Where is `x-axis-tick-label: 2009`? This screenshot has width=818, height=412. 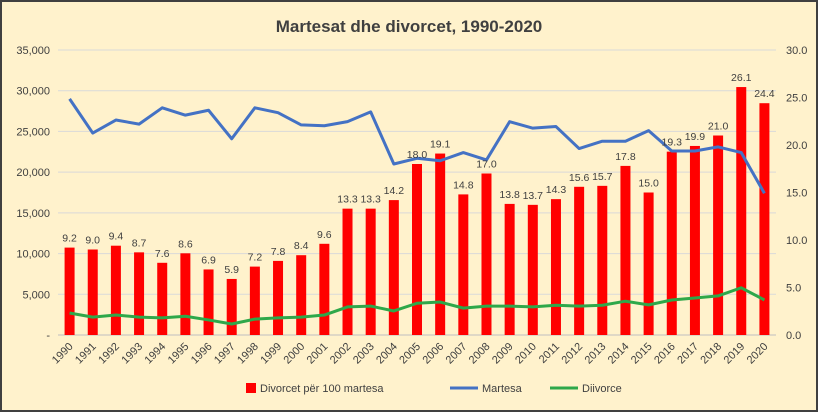
x-axis-tick-label: 2009 is located at coordinates (503, 354).